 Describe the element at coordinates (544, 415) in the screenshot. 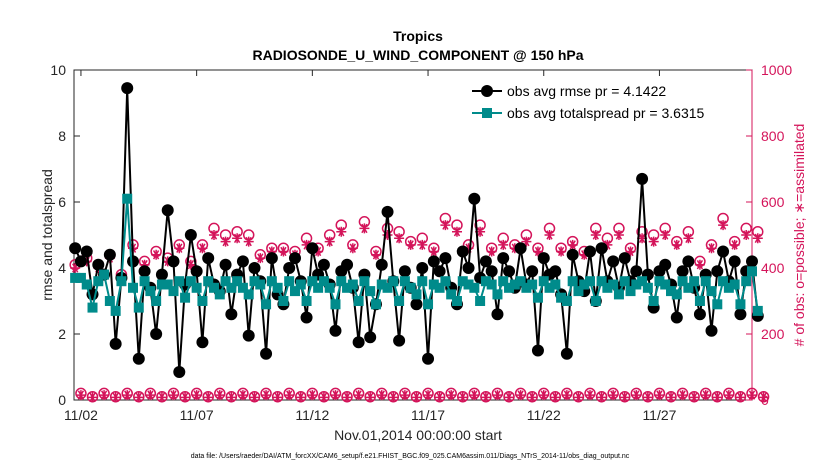

I see `x-tick-label: 11/22` at that location.